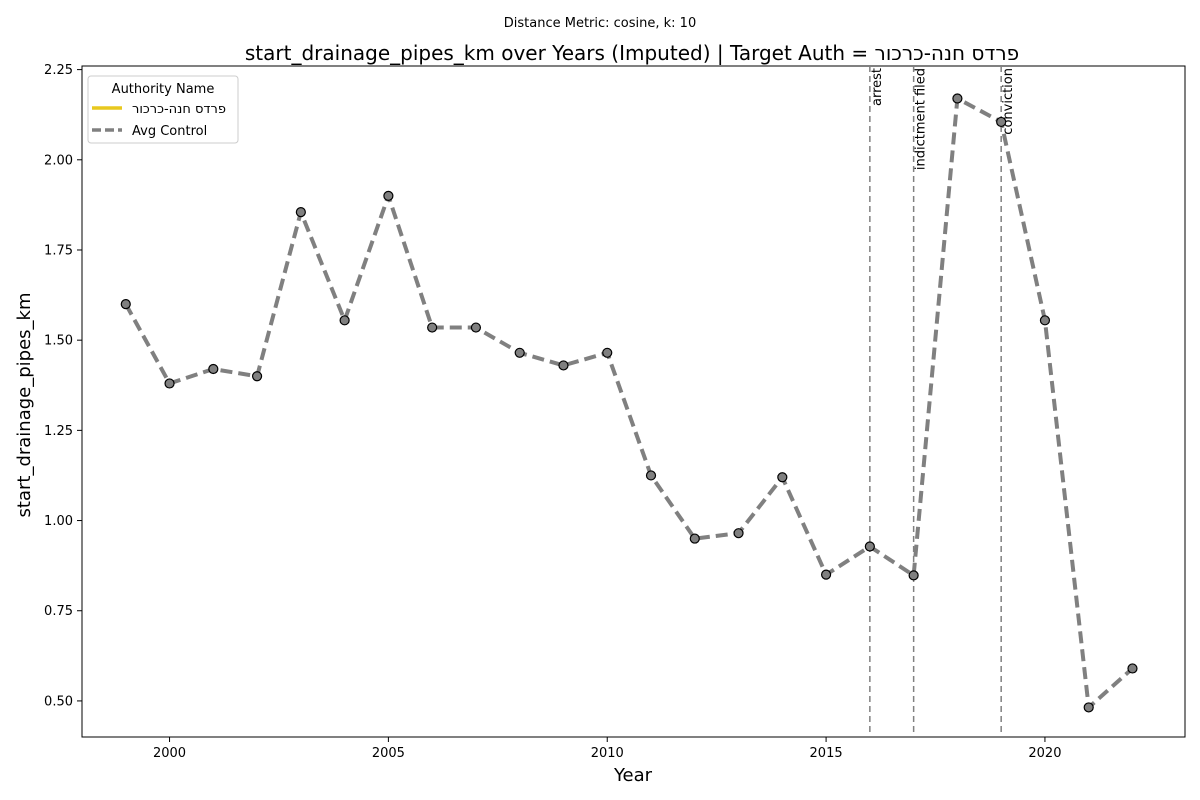 The image size is (1200, 800). I want to click on legend-label-avg-control: Avg Control, so click(169, 131).